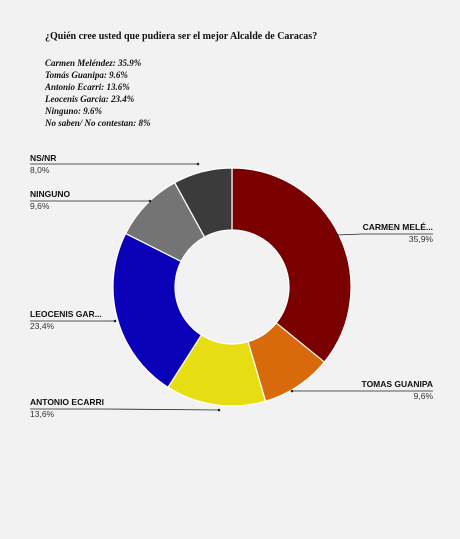 The width and height of the screenshot is (460, 539). Describe the element at coordinates (397, 384) in the screenshot. I see `slice-label: TOMAS GUANIPA` at that location.